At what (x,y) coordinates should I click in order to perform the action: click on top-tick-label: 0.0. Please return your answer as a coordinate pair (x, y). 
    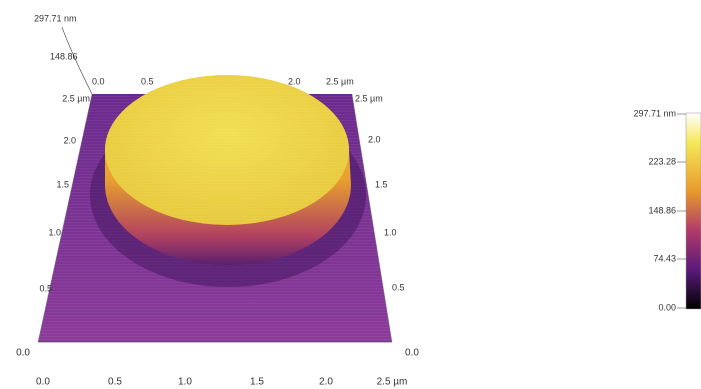
    Looking at the image, I should click on (98, 81).